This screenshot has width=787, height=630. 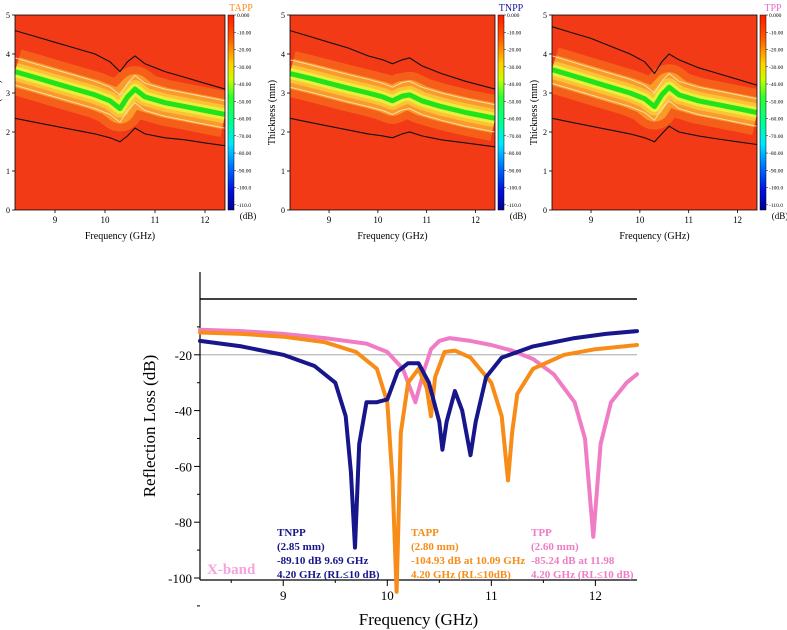 I want to click on y-tick-label: -80, so click(x=183, y=522).